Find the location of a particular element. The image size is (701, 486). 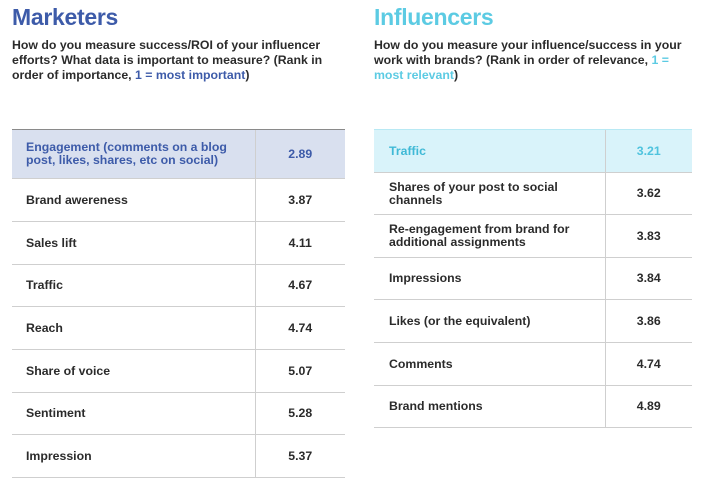

rank-value: 4.89 is located at coordinates (648, 406).